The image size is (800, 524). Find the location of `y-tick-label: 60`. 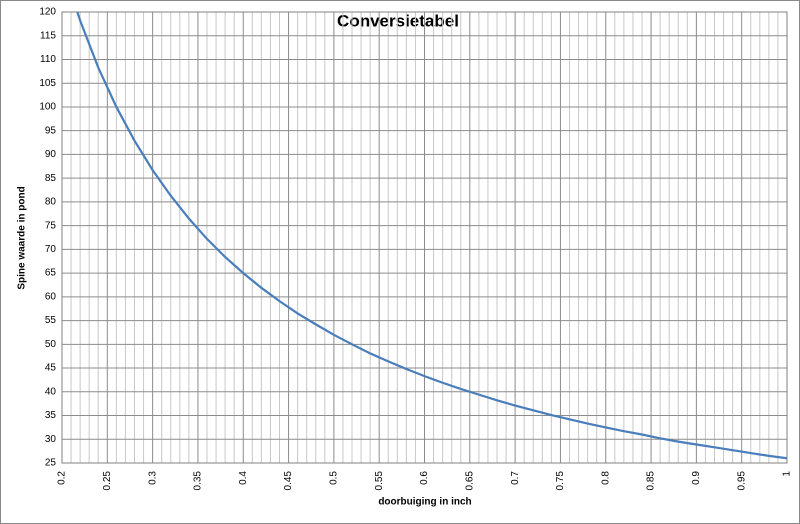

y-tick-label: 60 is located at coordinates (51, 296).